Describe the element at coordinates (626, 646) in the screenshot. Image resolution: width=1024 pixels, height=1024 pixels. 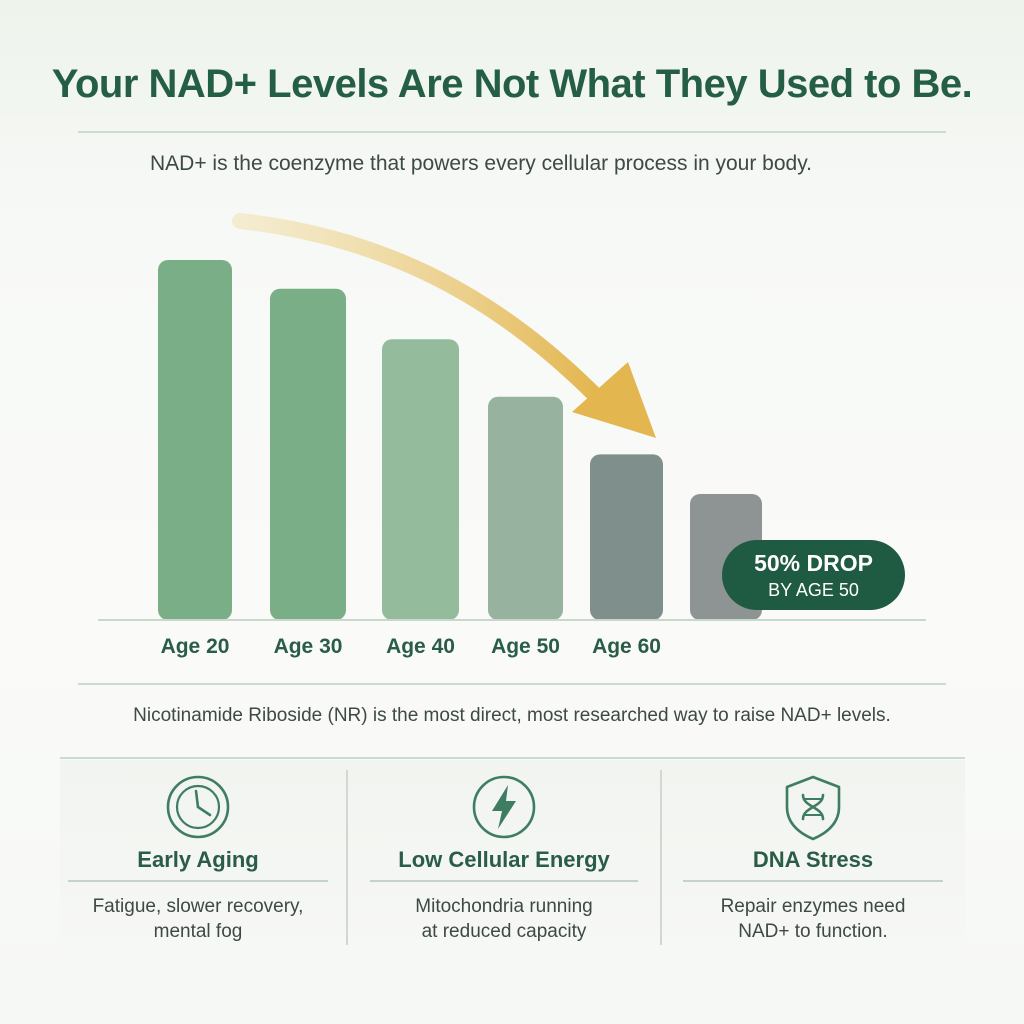
I see `x-tick-label: Age 60` at that location.